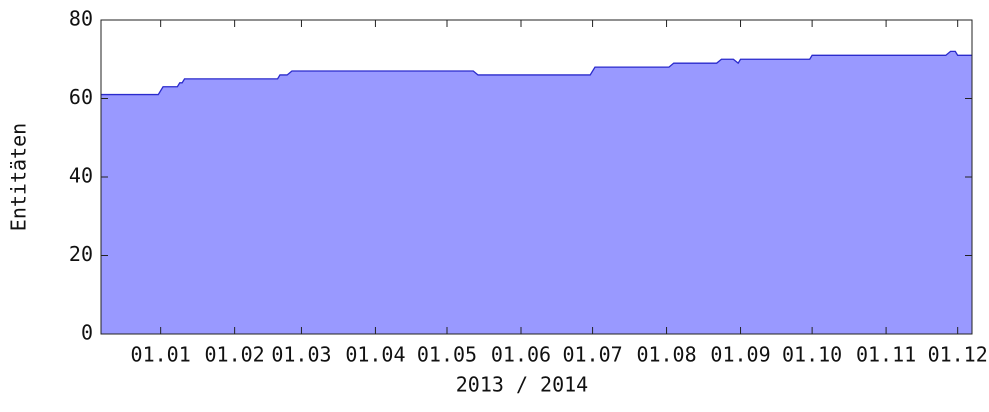 The width and height of the screenshot is (989, 412). I want to click on y-axis-label: Entitäten, so click(19, 177).